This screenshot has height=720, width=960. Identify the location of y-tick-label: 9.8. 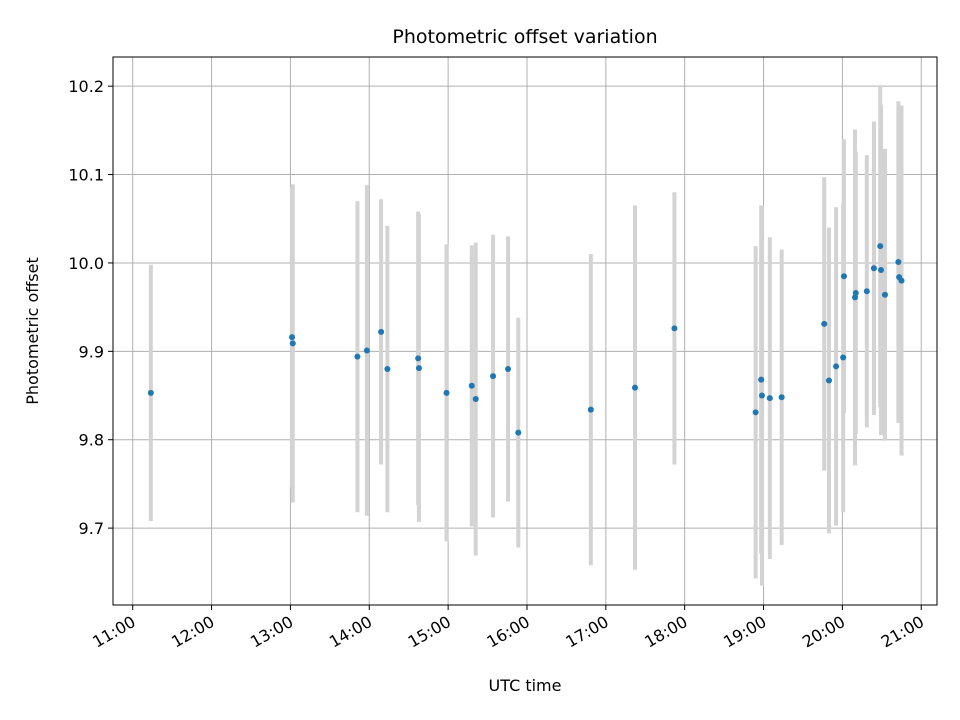
(91, 440).